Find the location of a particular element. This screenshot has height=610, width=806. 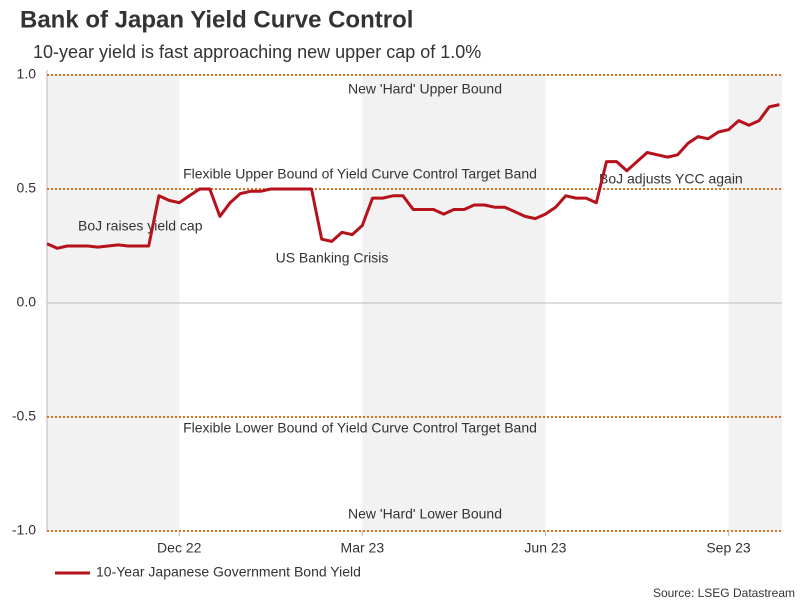

y-tick-label: -1.0 is located at coordinates (24, 530).